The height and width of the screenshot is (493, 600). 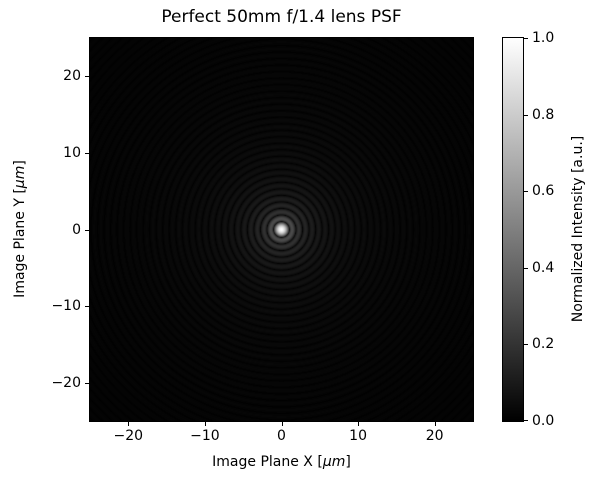 What do you see at coordinates (267, 462) in the screenshot?
I see `x-axis-label-prefix: Image Plane X [` at bounding box center [267, 462].